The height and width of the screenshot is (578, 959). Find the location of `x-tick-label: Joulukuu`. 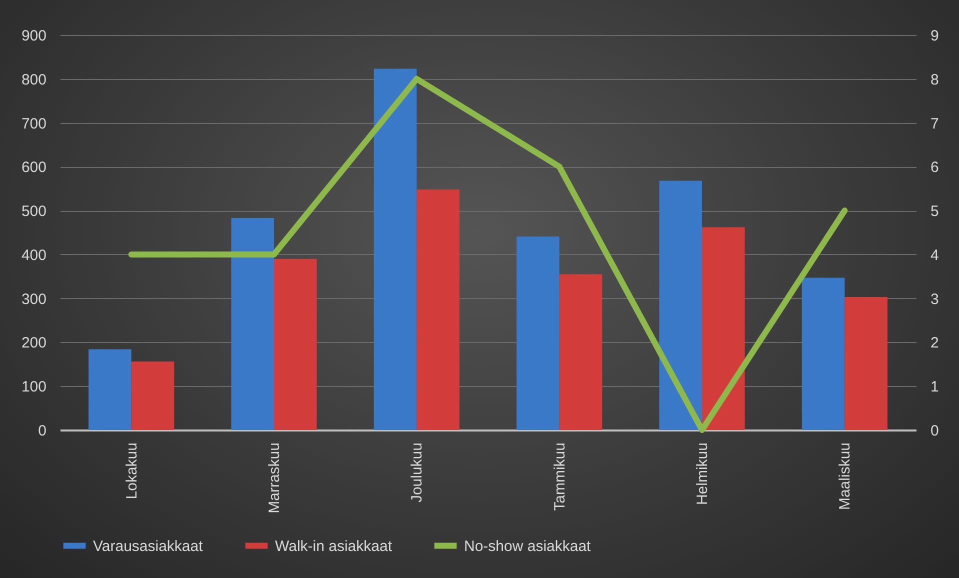

x-tick-label: Joulukuu is located at coordinates (417, 472).